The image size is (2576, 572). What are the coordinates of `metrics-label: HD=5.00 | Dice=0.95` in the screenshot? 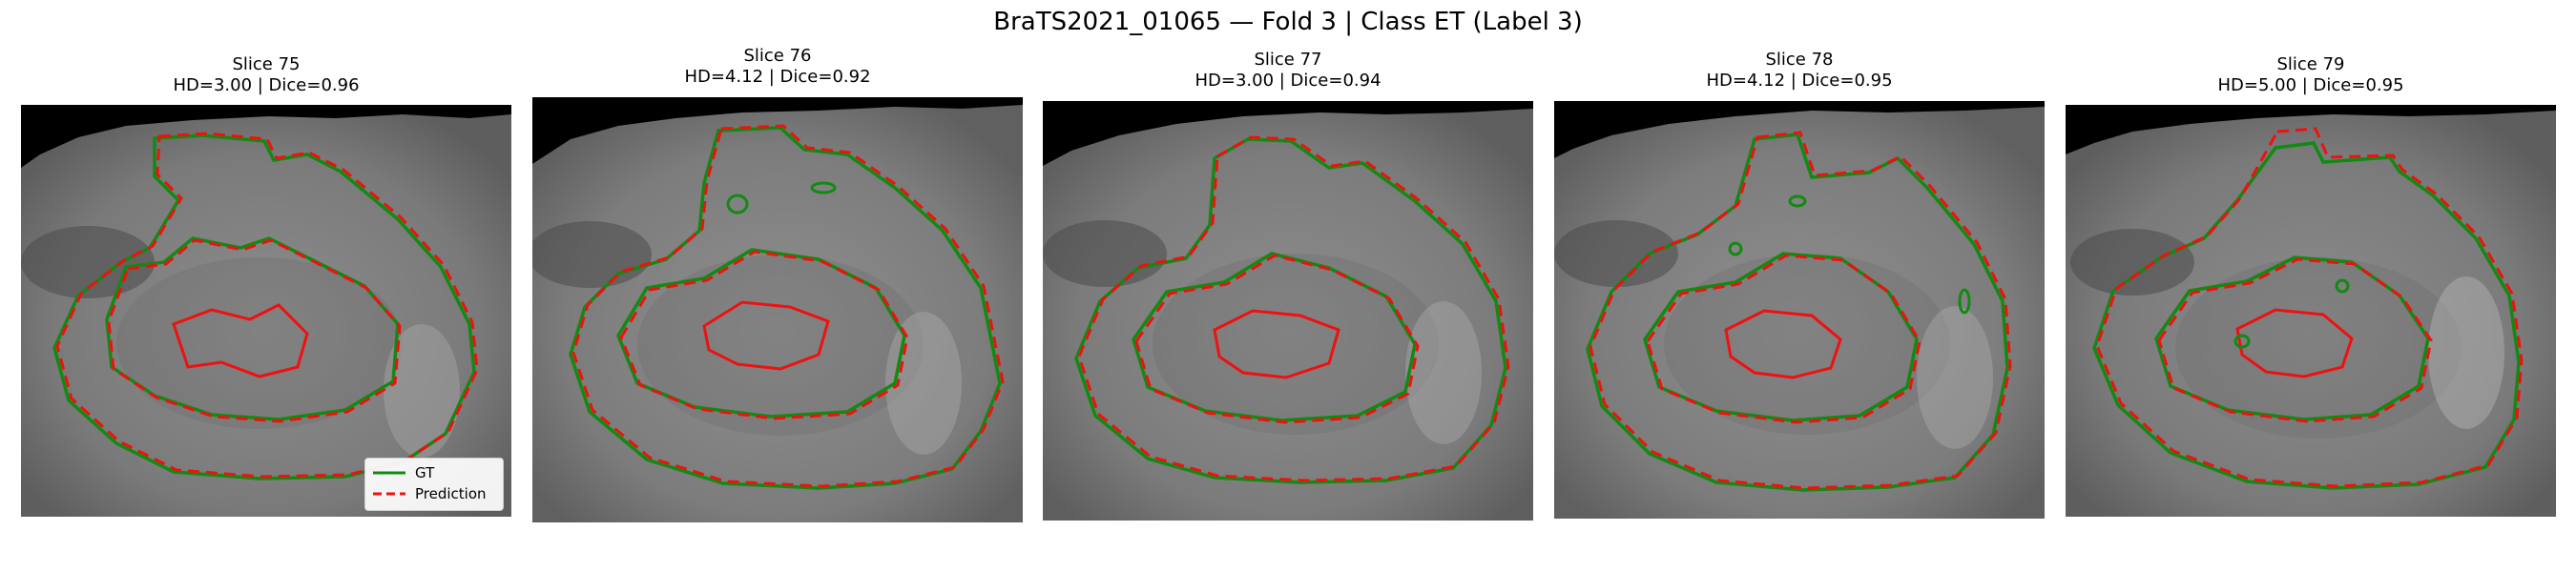 It's located at (2310, 85).